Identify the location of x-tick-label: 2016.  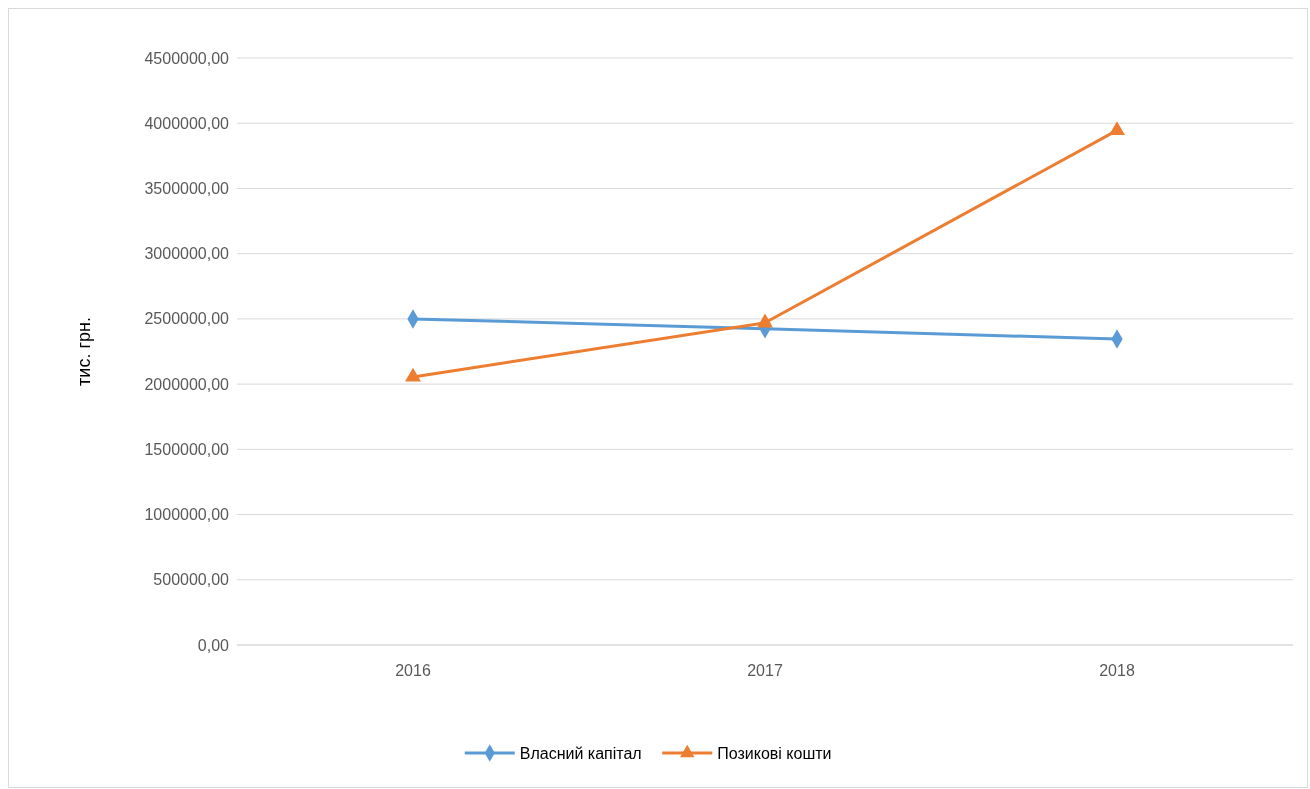
(413, 670).